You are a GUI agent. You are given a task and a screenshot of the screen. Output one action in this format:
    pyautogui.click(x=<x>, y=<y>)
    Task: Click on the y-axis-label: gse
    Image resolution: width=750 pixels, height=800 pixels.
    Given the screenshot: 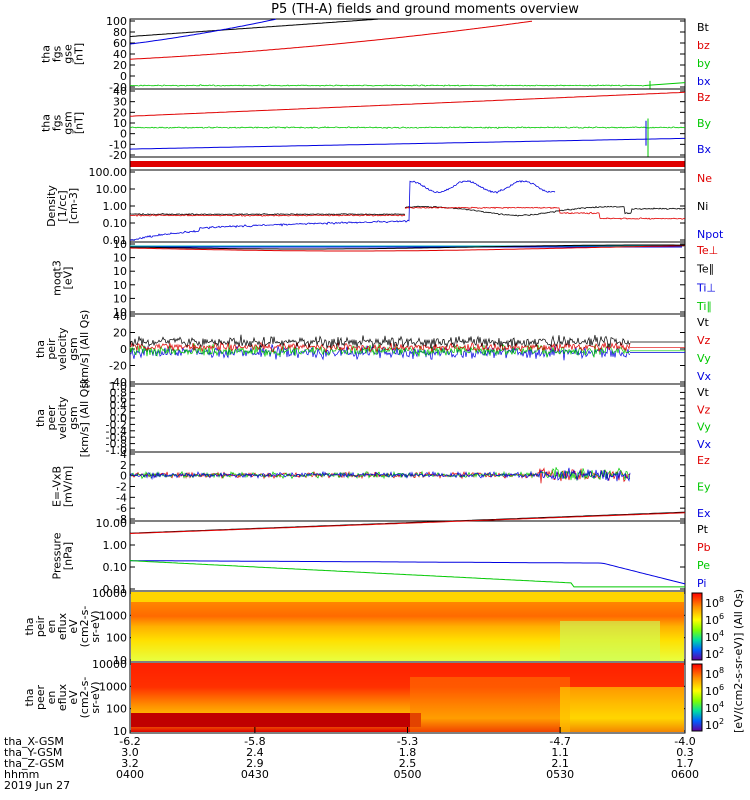 What is the action you would take?
    pyautogui.click(x=68, y=54)
    